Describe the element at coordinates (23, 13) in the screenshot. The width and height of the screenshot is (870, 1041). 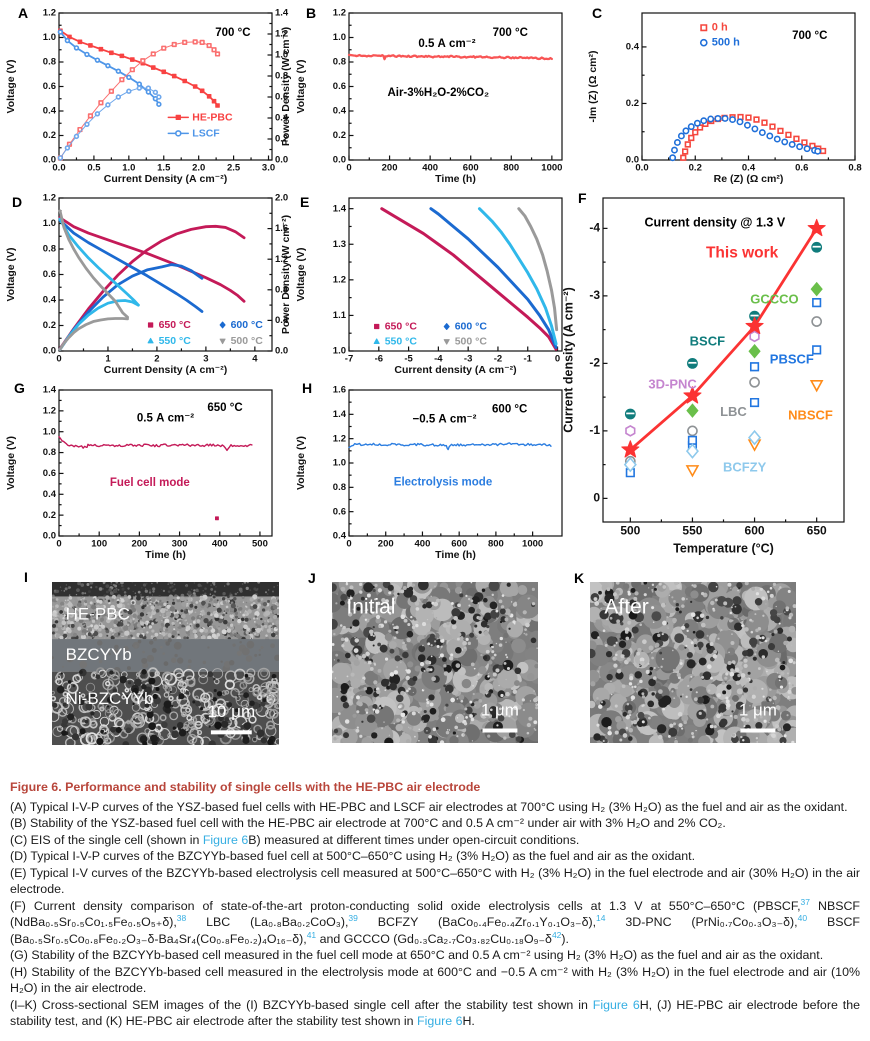
I see `panel-letter-a: A` at that location.